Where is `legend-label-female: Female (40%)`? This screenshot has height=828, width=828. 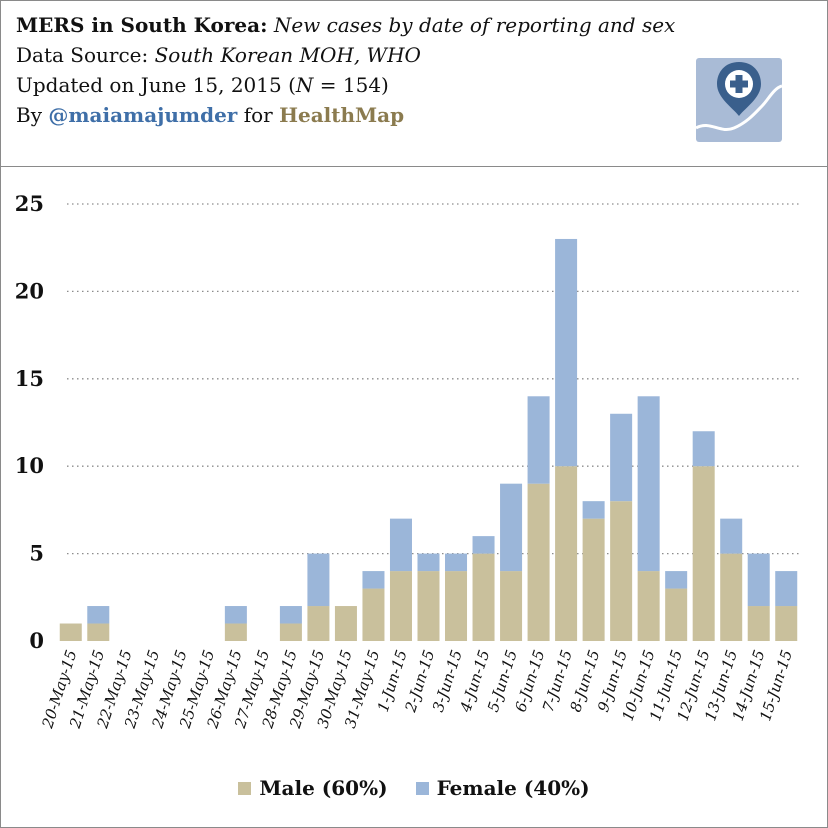
legend-label-female: Female (40%) is located at coordinates (513, 788).